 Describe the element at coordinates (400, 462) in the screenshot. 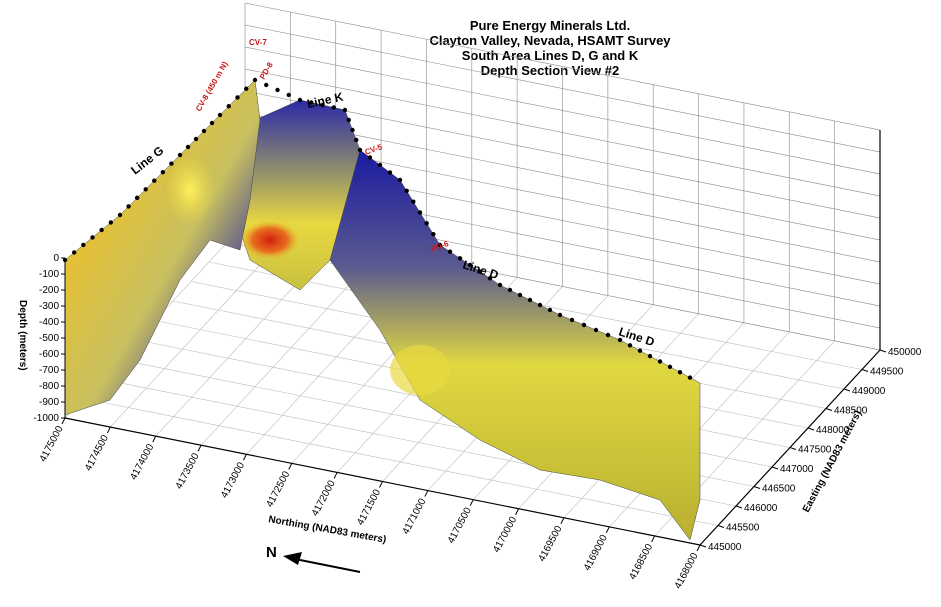

I see `floor-grid-line` at that location.